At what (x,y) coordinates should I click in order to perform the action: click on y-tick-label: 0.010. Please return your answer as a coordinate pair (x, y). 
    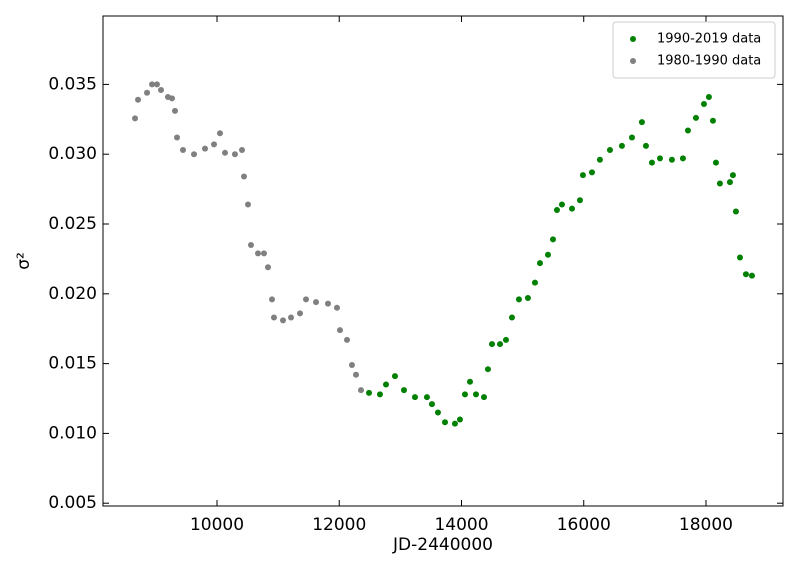
    Looking at the image, I should click on (72, 433).